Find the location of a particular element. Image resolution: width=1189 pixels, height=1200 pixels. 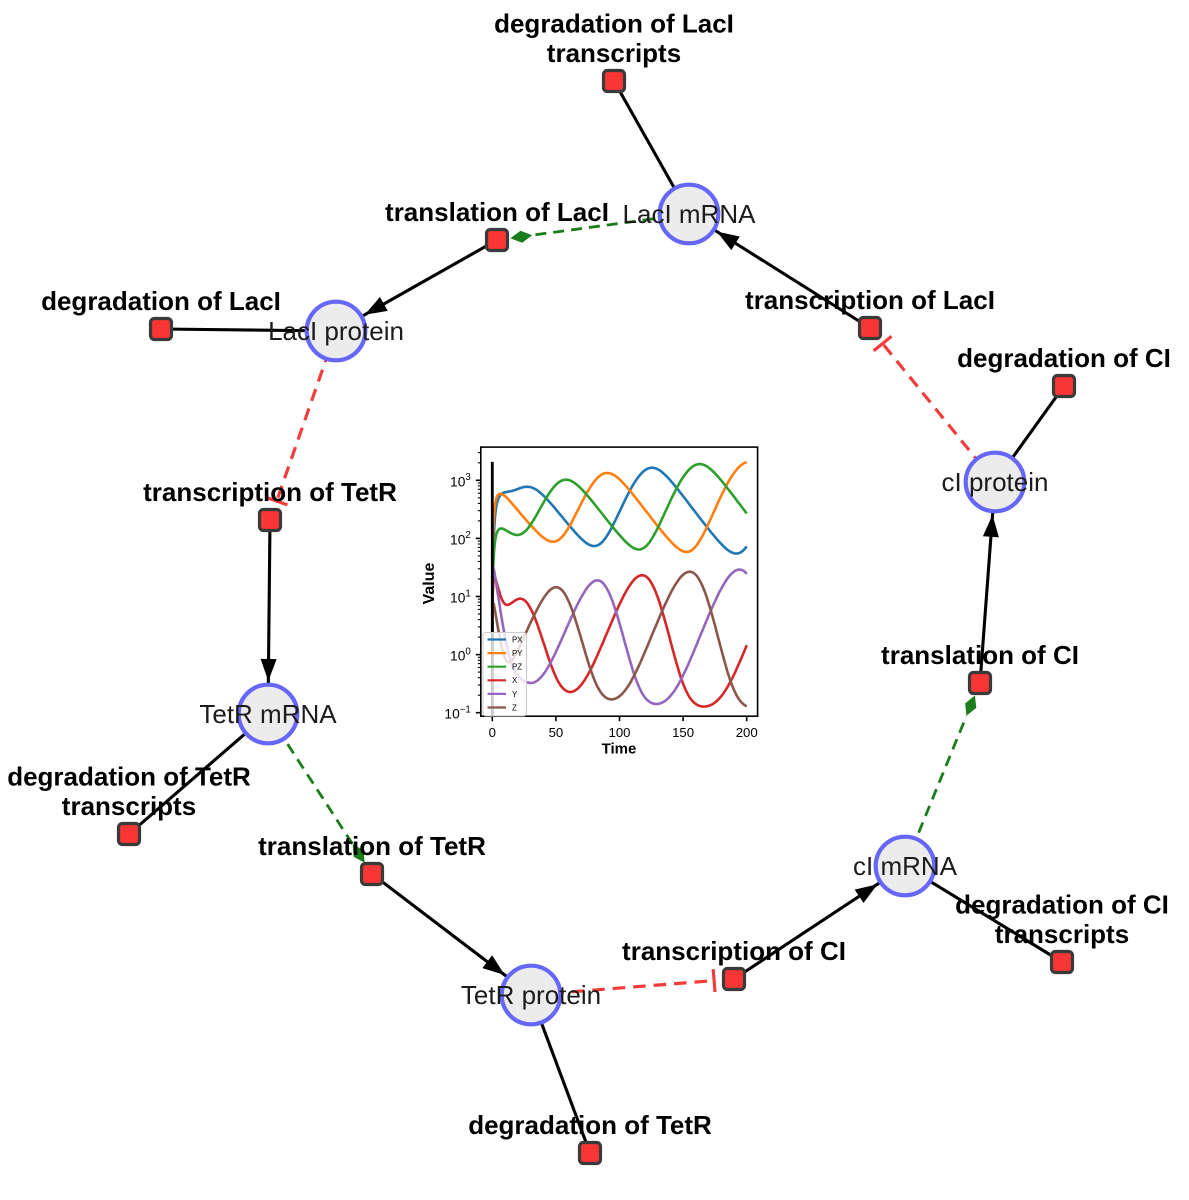

svg-text: 150 is located at coordinates (683, 732).